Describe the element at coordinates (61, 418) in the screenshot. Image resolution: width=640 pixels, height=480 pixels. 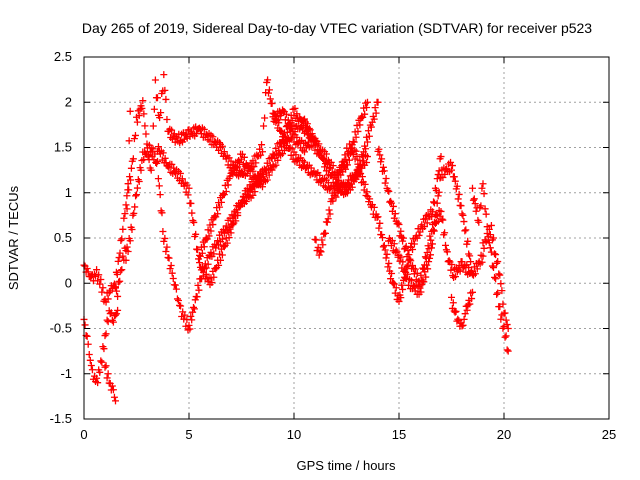
I see `y-tick-label: -1.5` at that location.